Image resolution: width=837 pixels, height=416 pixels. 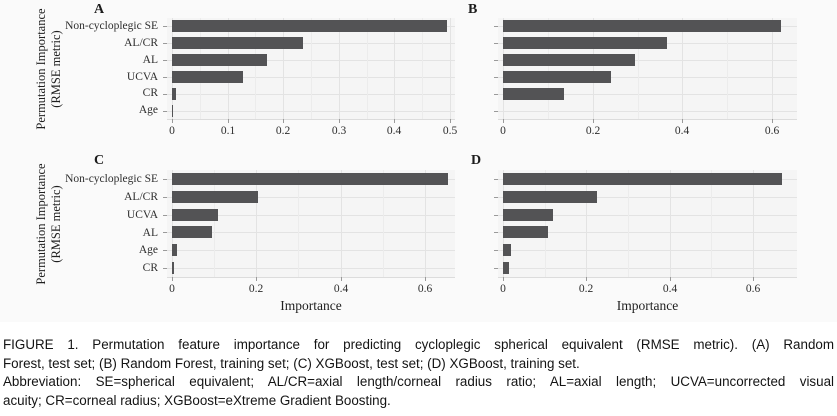 I want to click on category-label: CR, so click(x=150, y=268).